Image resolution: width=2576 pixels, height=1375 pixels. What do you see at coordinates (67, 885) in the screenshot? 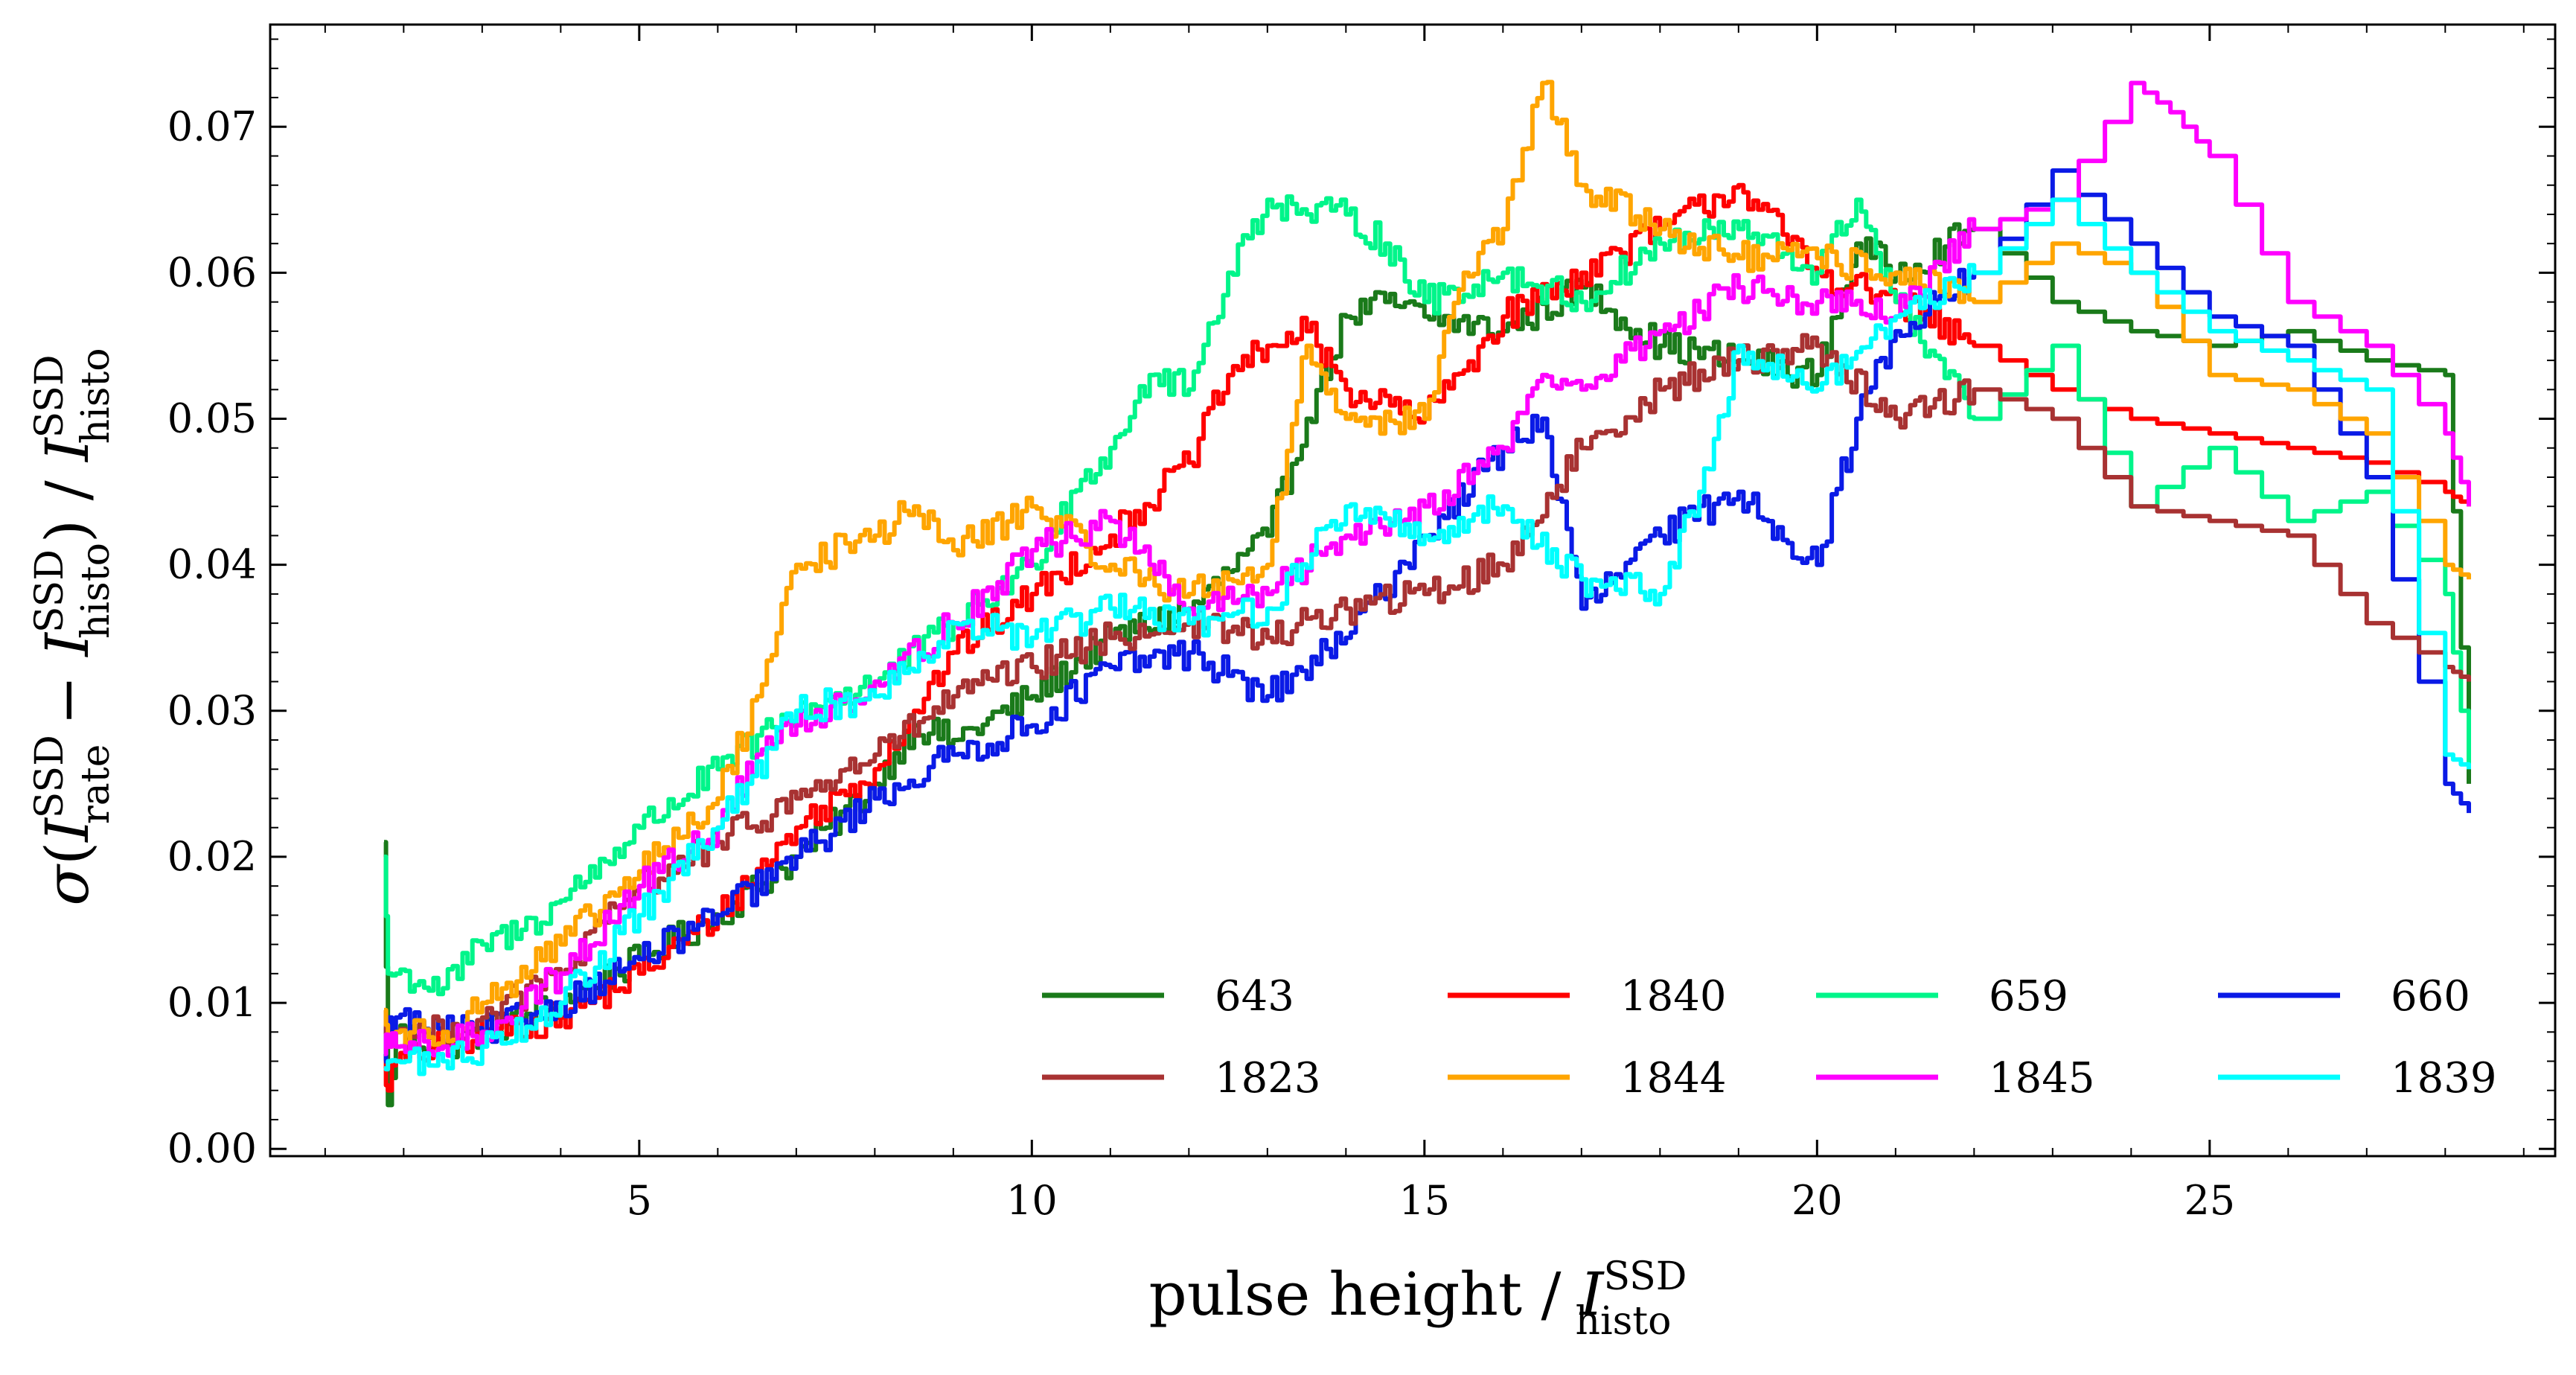
I see `y-axis-title-sigma: σ` at bounding box center [67, 885].